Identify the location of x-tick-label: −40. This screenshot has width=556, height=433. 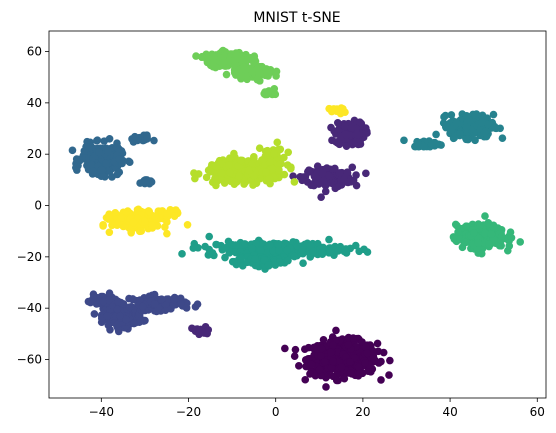
(101, 412).